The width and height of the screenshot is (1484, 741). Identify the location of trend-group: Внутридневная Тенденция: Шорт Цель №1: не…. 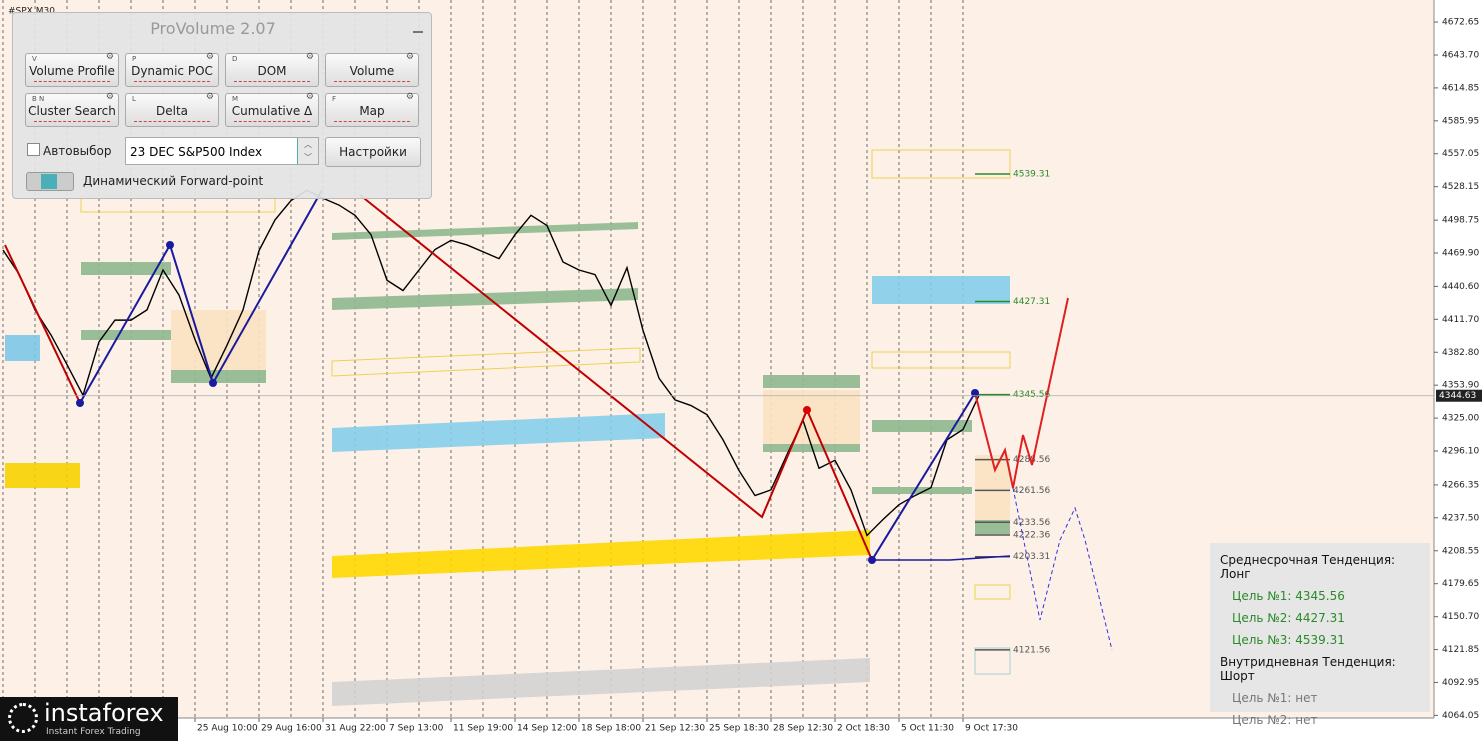
(1320, 691).